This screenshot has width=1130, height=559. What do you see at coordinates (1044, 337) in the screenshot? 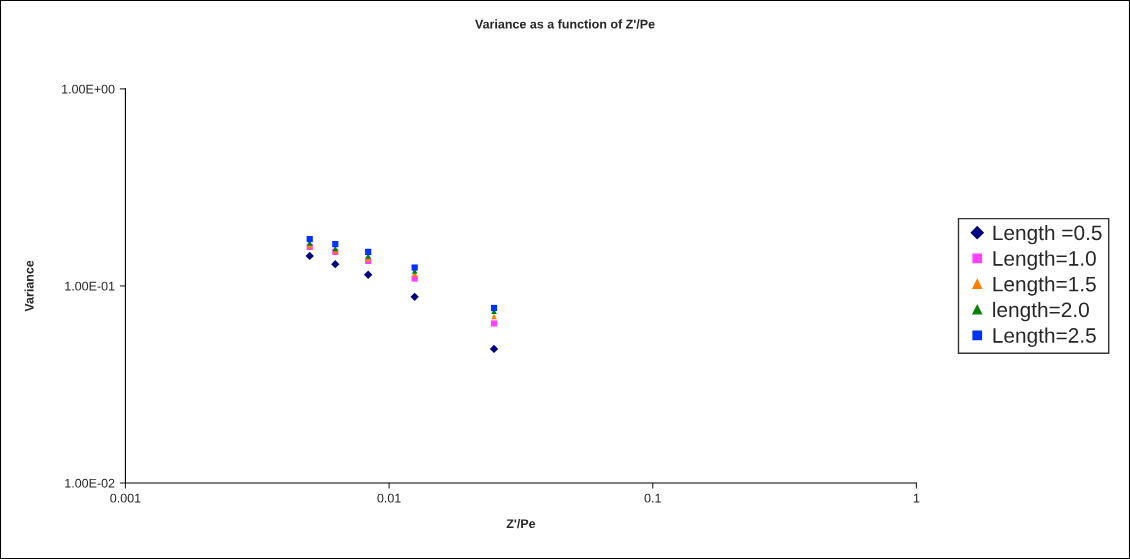
I see `legend-label: Length=2.5` at bounding box center [1044, 337].